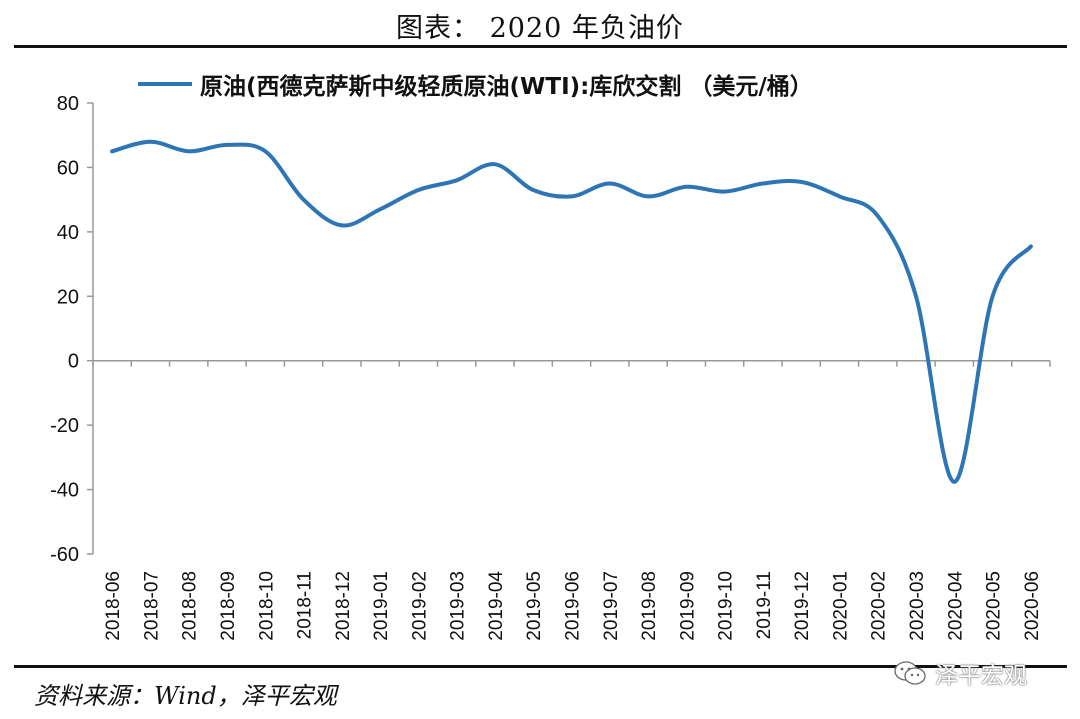 Image resolution: width=1080 pixels, height=719 pixels. What do you see at coordinates (802, 606) in the screenshot?
I see `x-tick-label: 2019-12` at bounding box center [802, 606].